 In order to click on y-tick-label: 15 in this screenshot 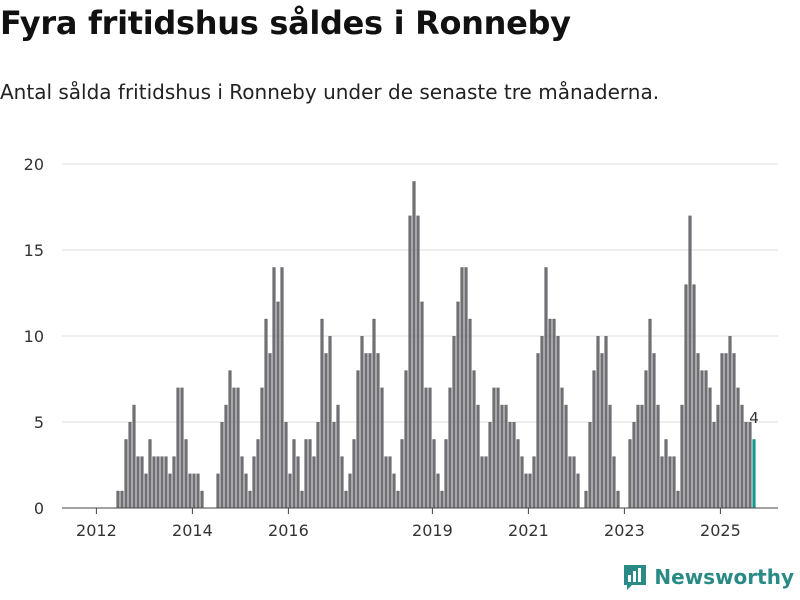, I will do `click(34, 250)`.